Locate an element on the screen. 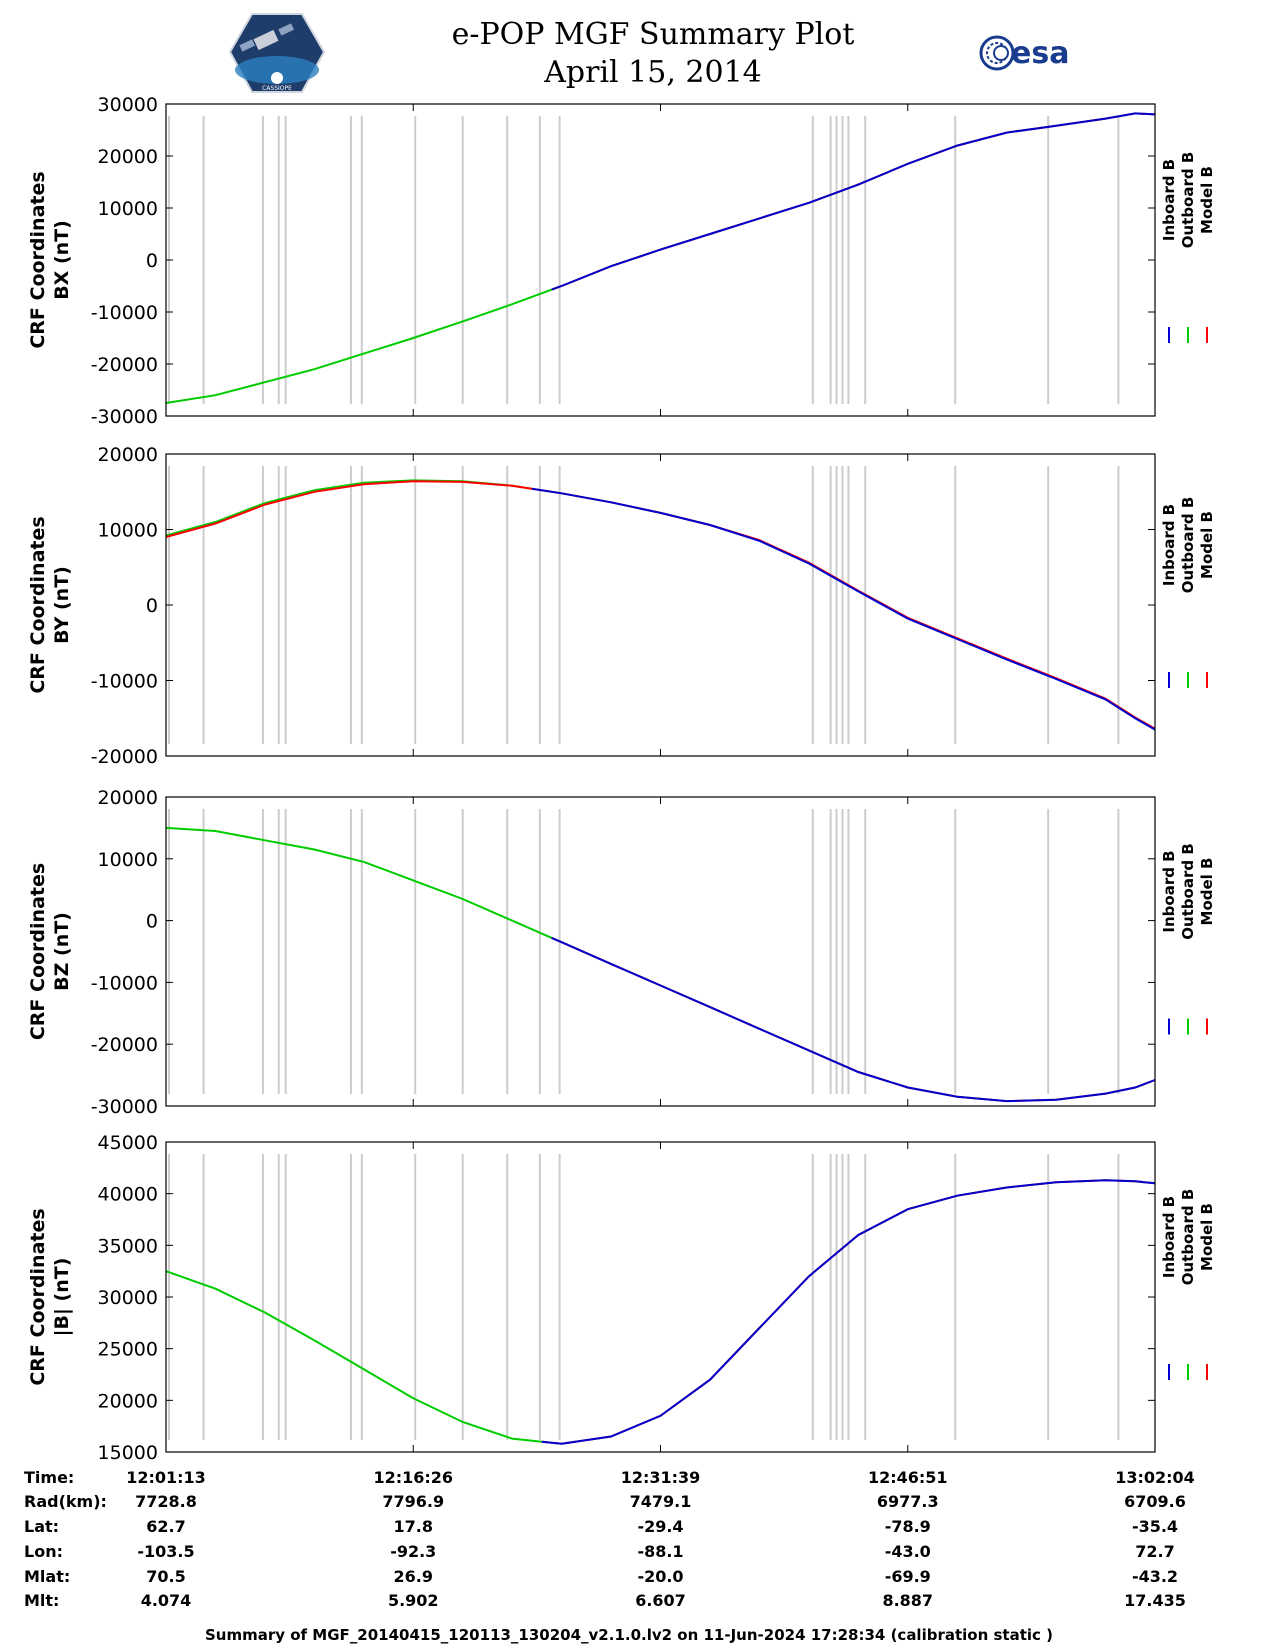 The width and height of the screenshot is (1275, 1650). table-cell: 12:01:13 is located at coordinates (166, 1477).